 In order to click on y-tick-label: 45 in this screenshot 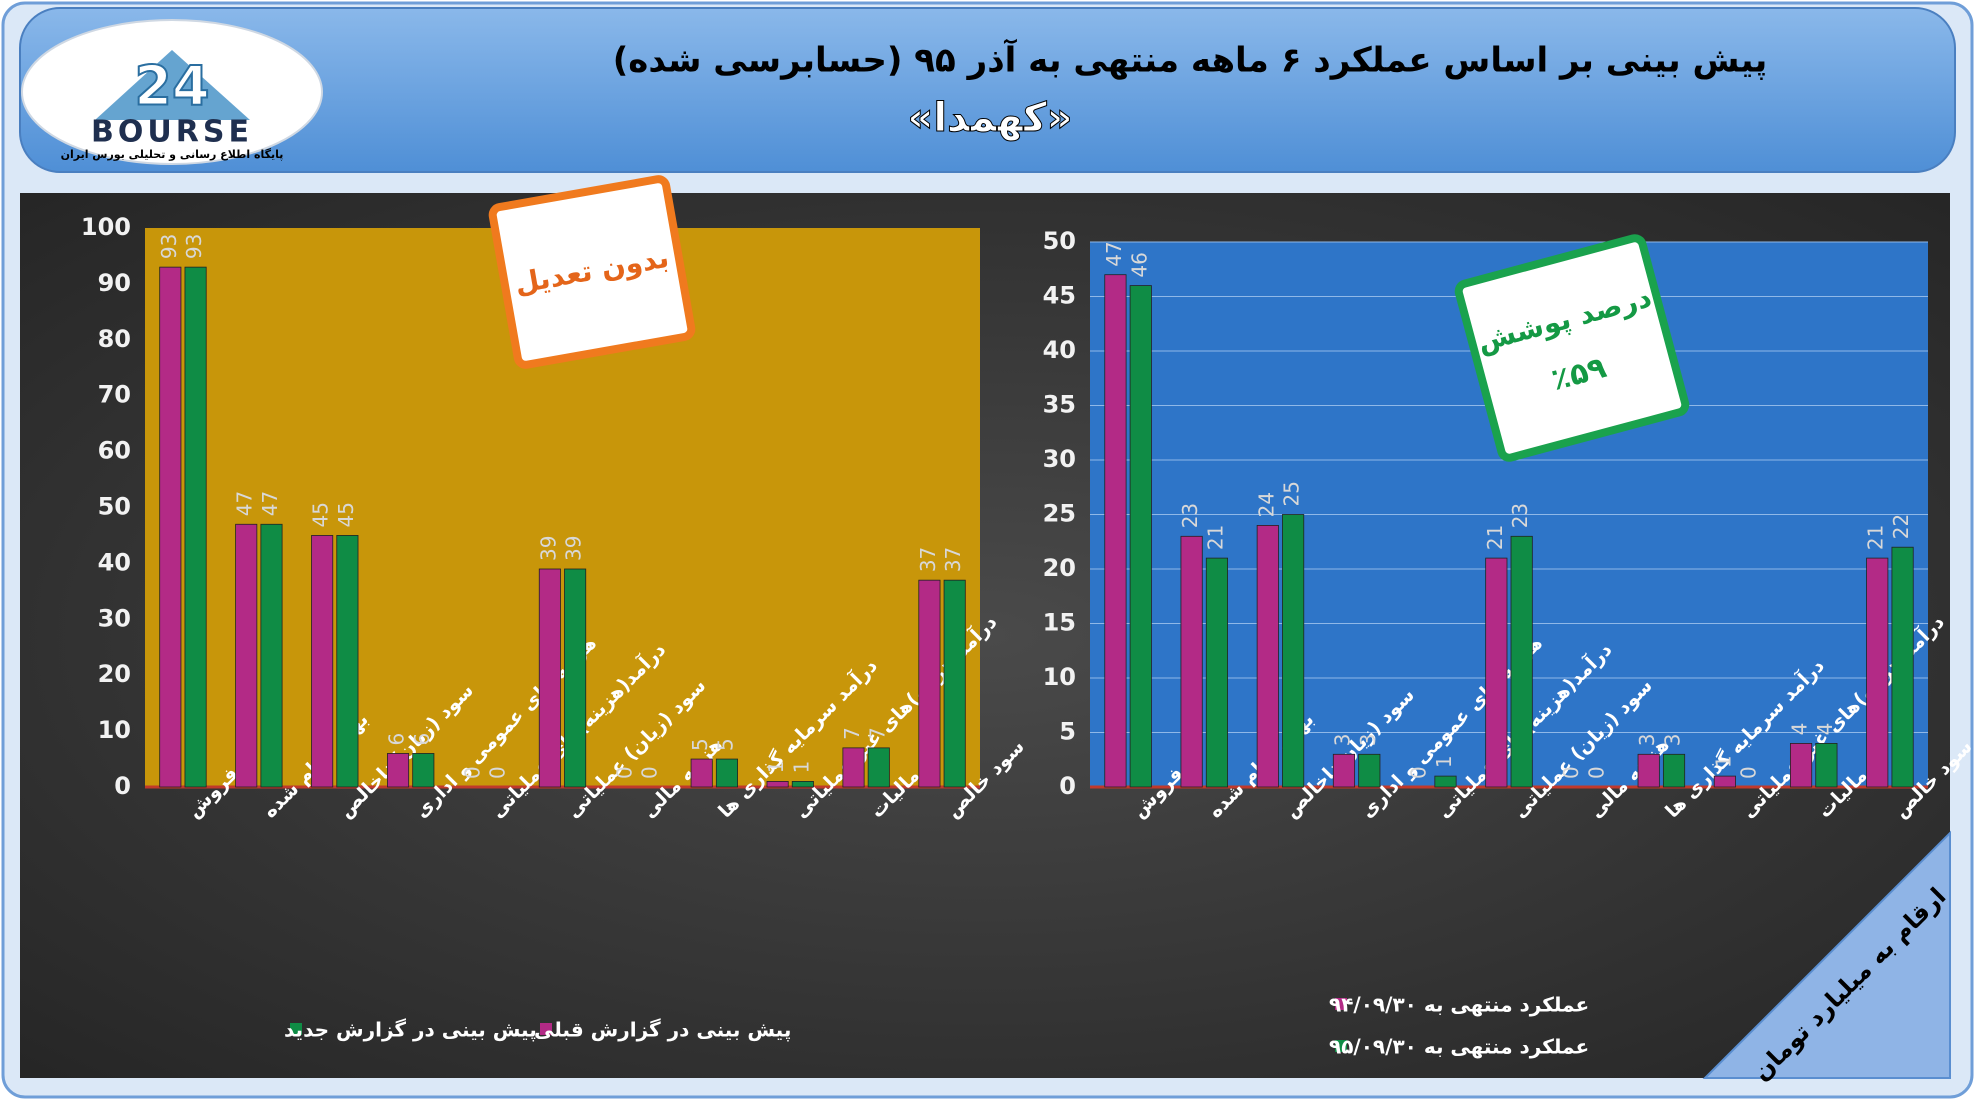, I will do `click(1059, 296)`.